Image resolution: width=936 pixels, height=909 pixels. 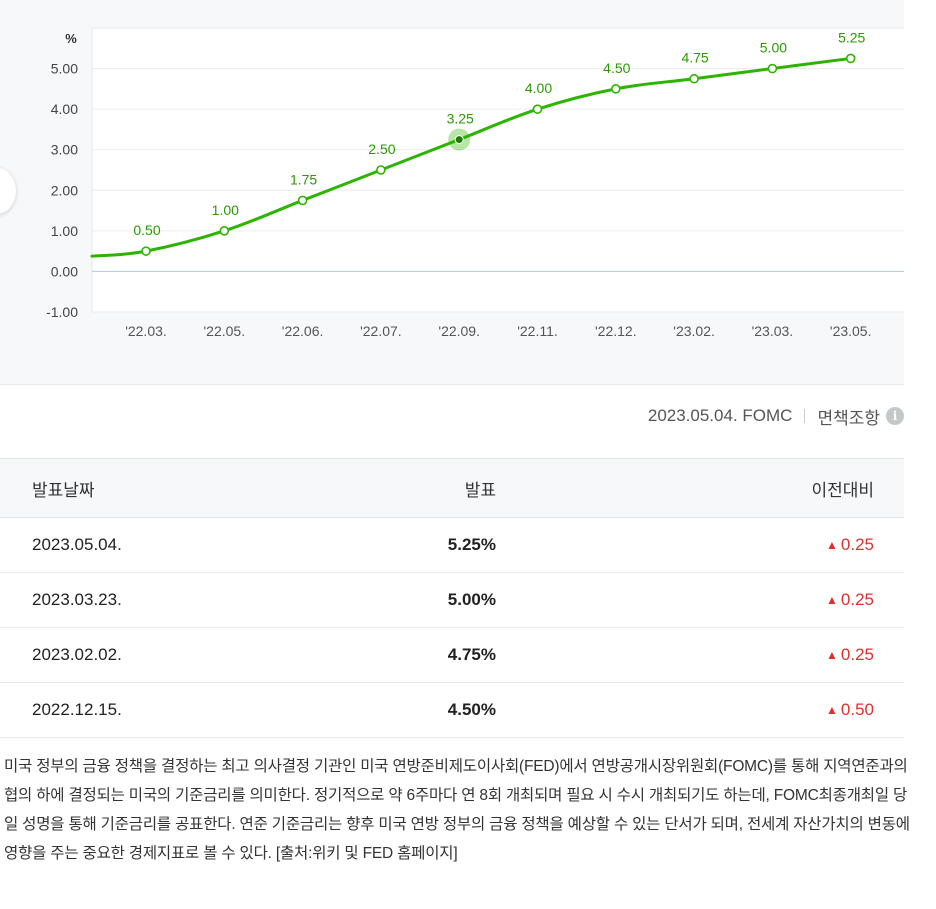 I want to click on x-tick-label: '22.12., so click(x=616, y=331).